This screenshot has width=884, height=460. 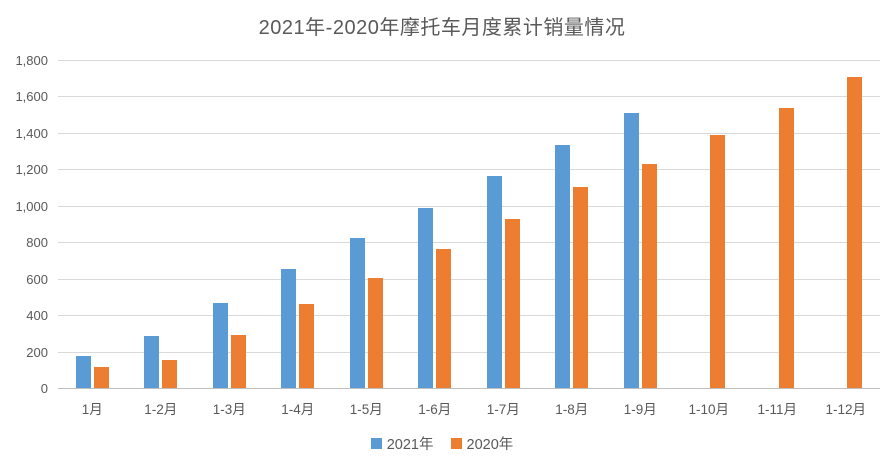 What do you see at coordinates (307, 346) in the screenshot?
I see `bar-2020年-1-4月` at bounding box center [307, 346].